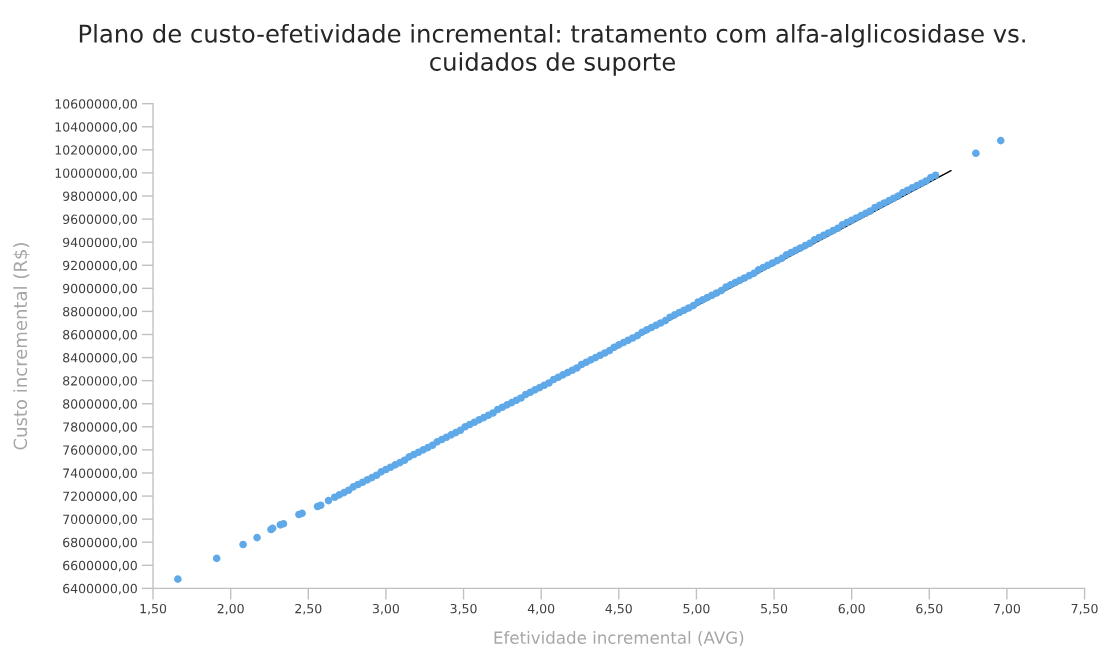 The height and width of the screenshot is (648, 1105). I want to click on y-tick-label: 6600000,00, so click(100, 566).